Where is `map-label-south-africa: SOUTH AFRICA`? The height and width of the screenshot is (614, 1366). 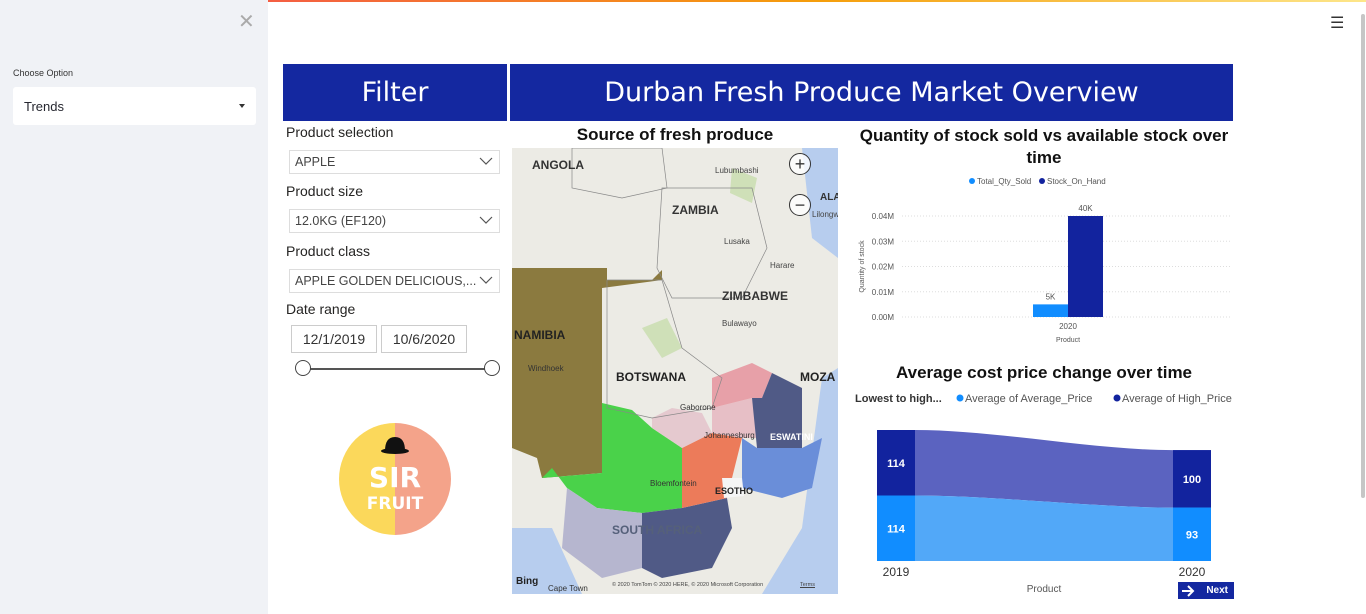 map-label-south-africa: SOUTH AFRICA is located at coordinates (657, 530).